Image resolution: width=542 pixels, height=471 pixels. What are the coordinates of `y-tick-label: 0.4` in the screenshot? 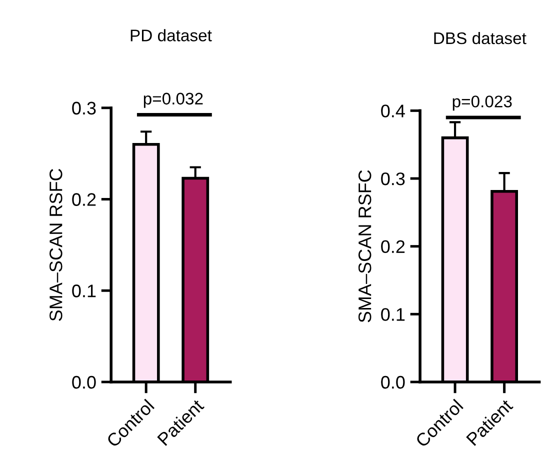 It's located at (393, 111).